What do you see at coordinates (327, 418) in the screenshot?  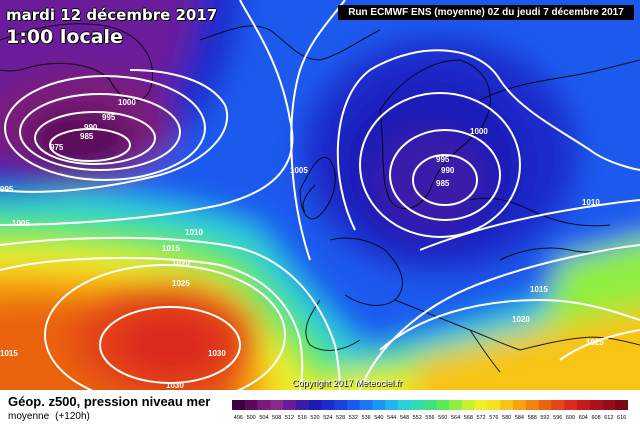 I see `legend-tick-label: 524` at bounding box center [327, 418].